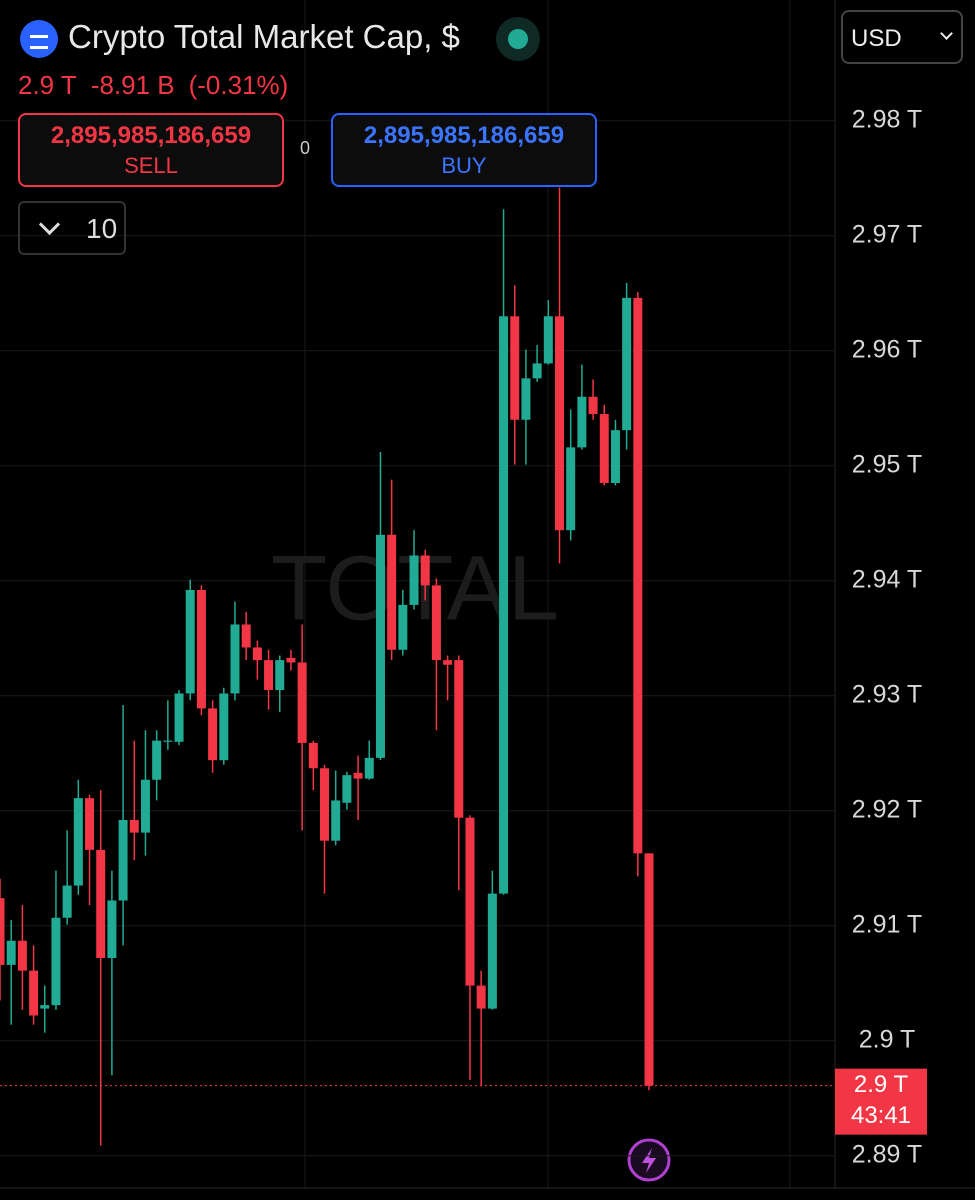 This screenshot has height=1200, width=975. I want to click on last-price-label: 2.9 T, so click(881, 1084).